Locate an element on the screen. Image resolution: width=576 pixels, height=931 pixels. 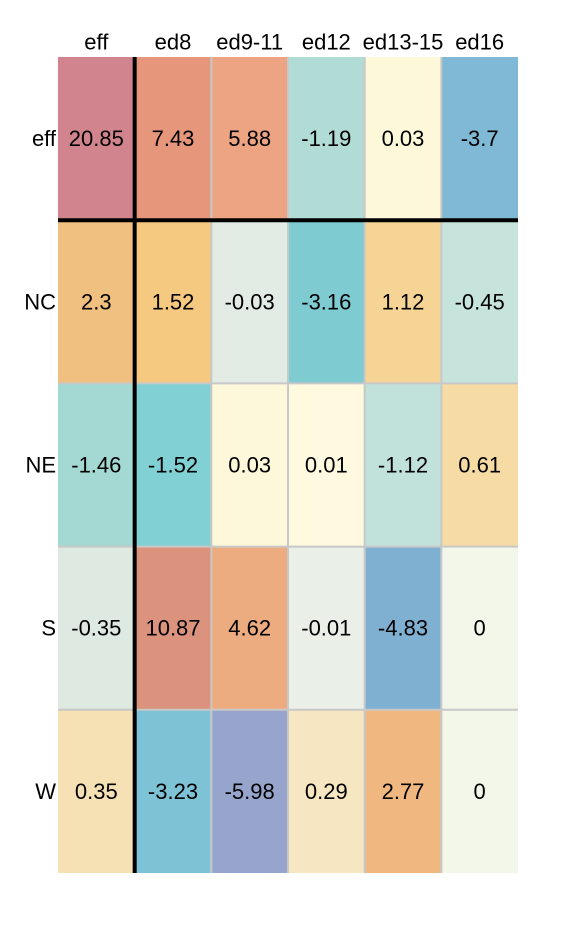
heatmap-cell-eff-eff is located at coordinates (96, 139).